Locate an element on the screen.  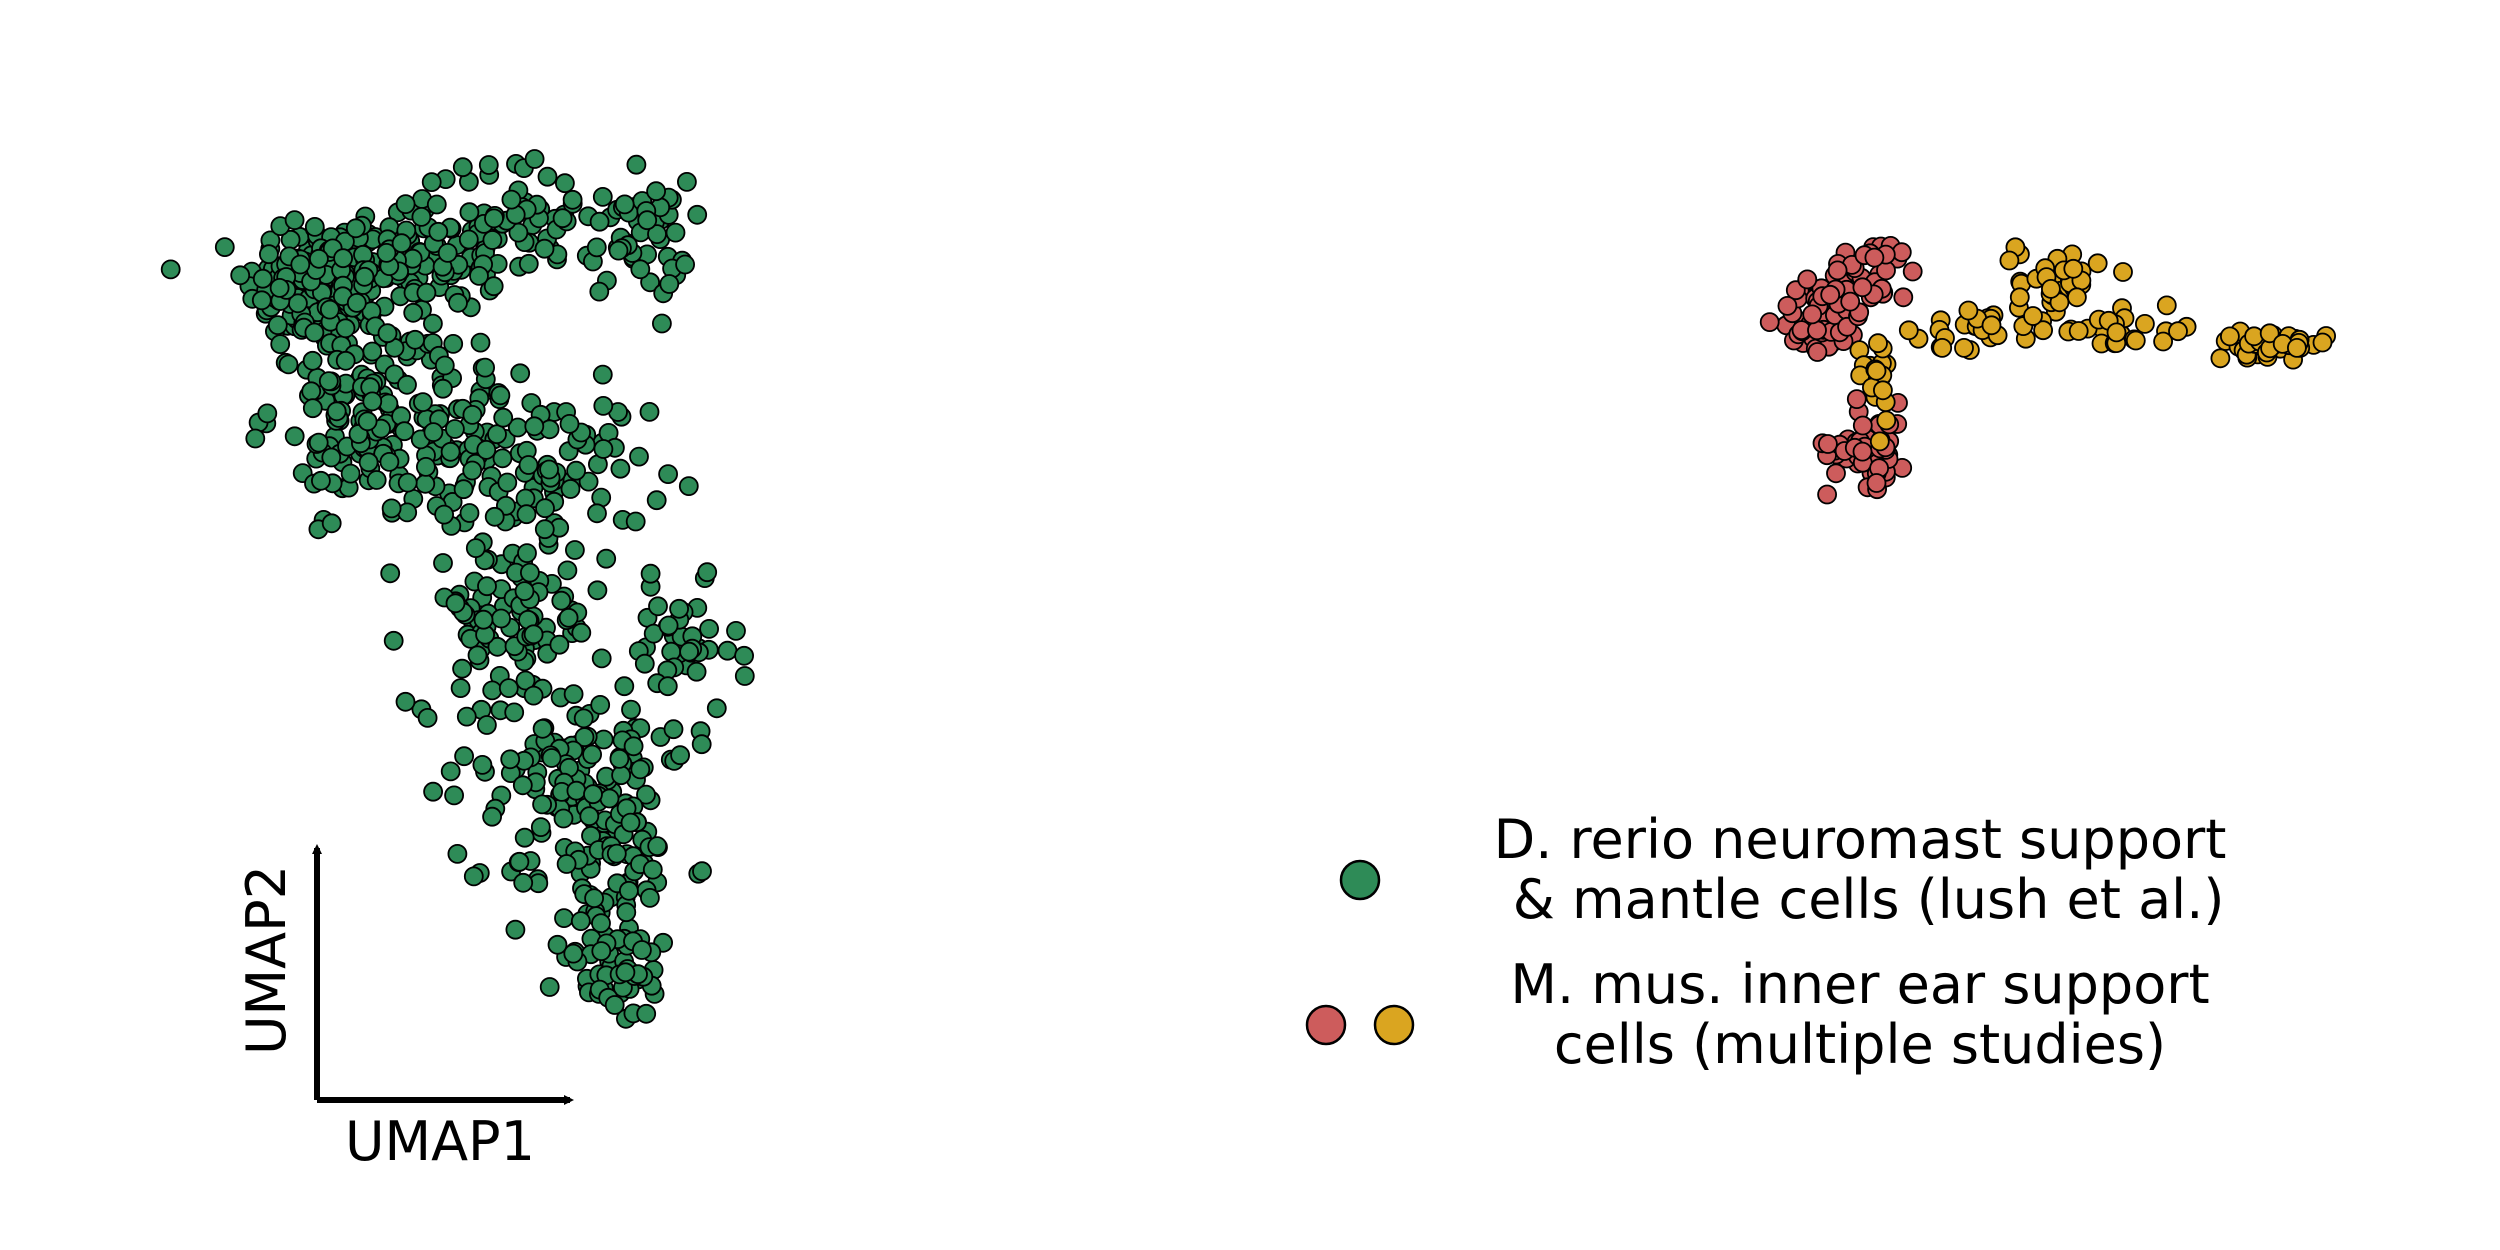
legend-label-zebrafish-line1: D. rerio neuromast support is located at coordinates (1860, 839).